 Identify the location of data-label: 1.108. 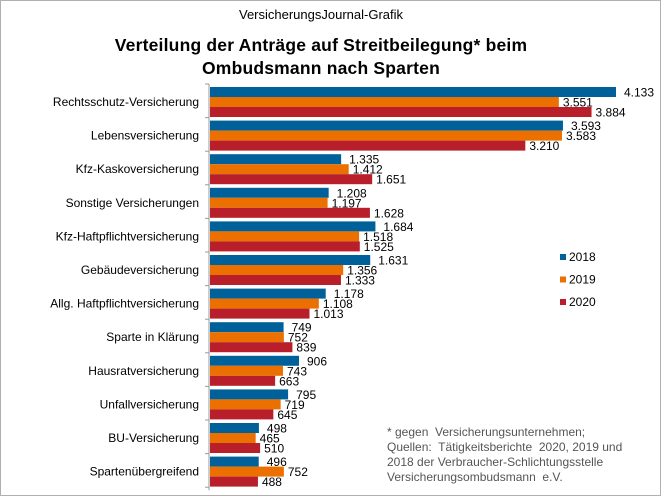
(338, 304).